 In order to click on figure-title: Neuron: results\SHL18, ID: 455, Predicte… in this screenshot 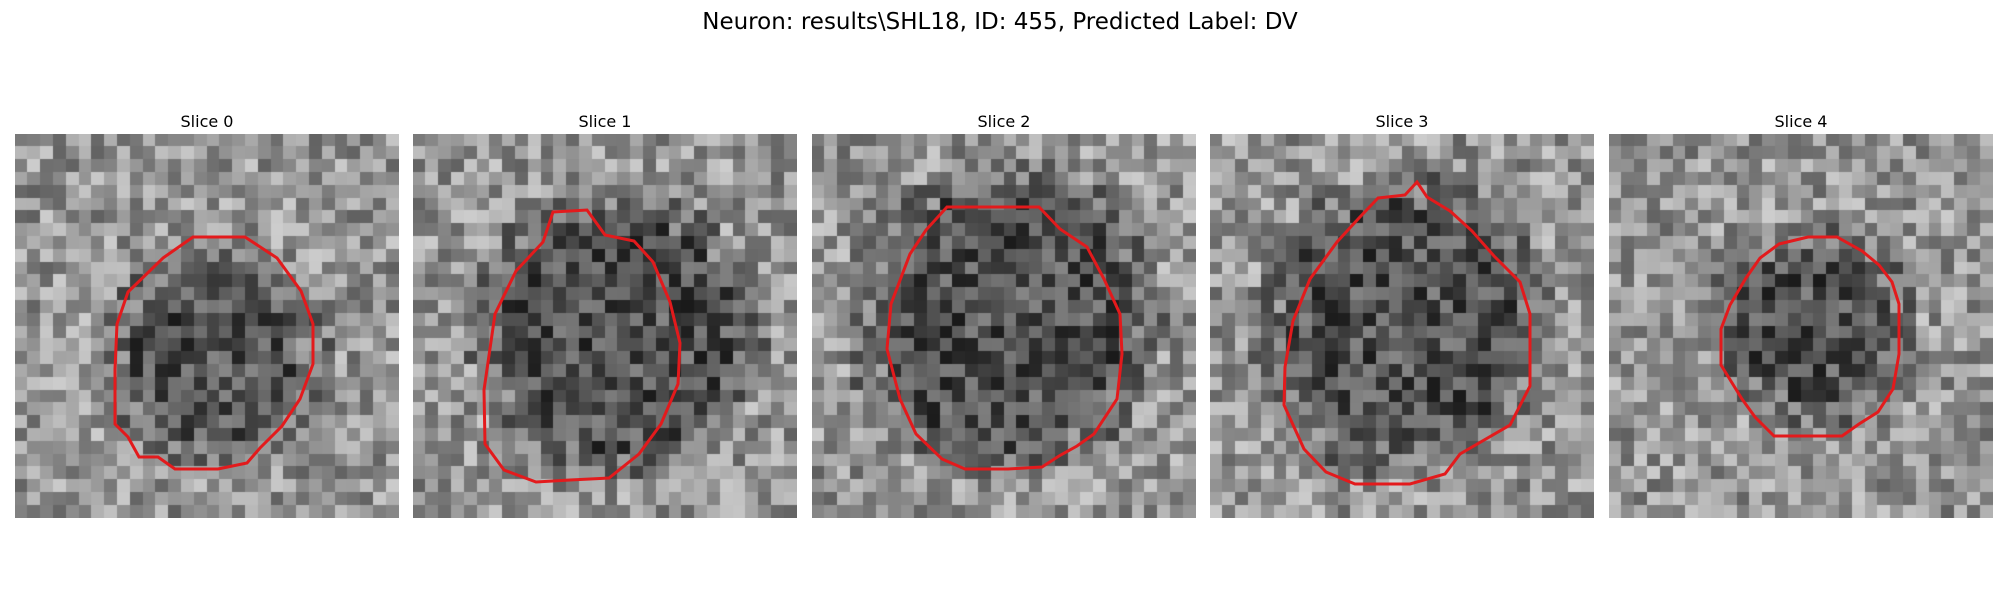, I will do `click(1000, 22)`.